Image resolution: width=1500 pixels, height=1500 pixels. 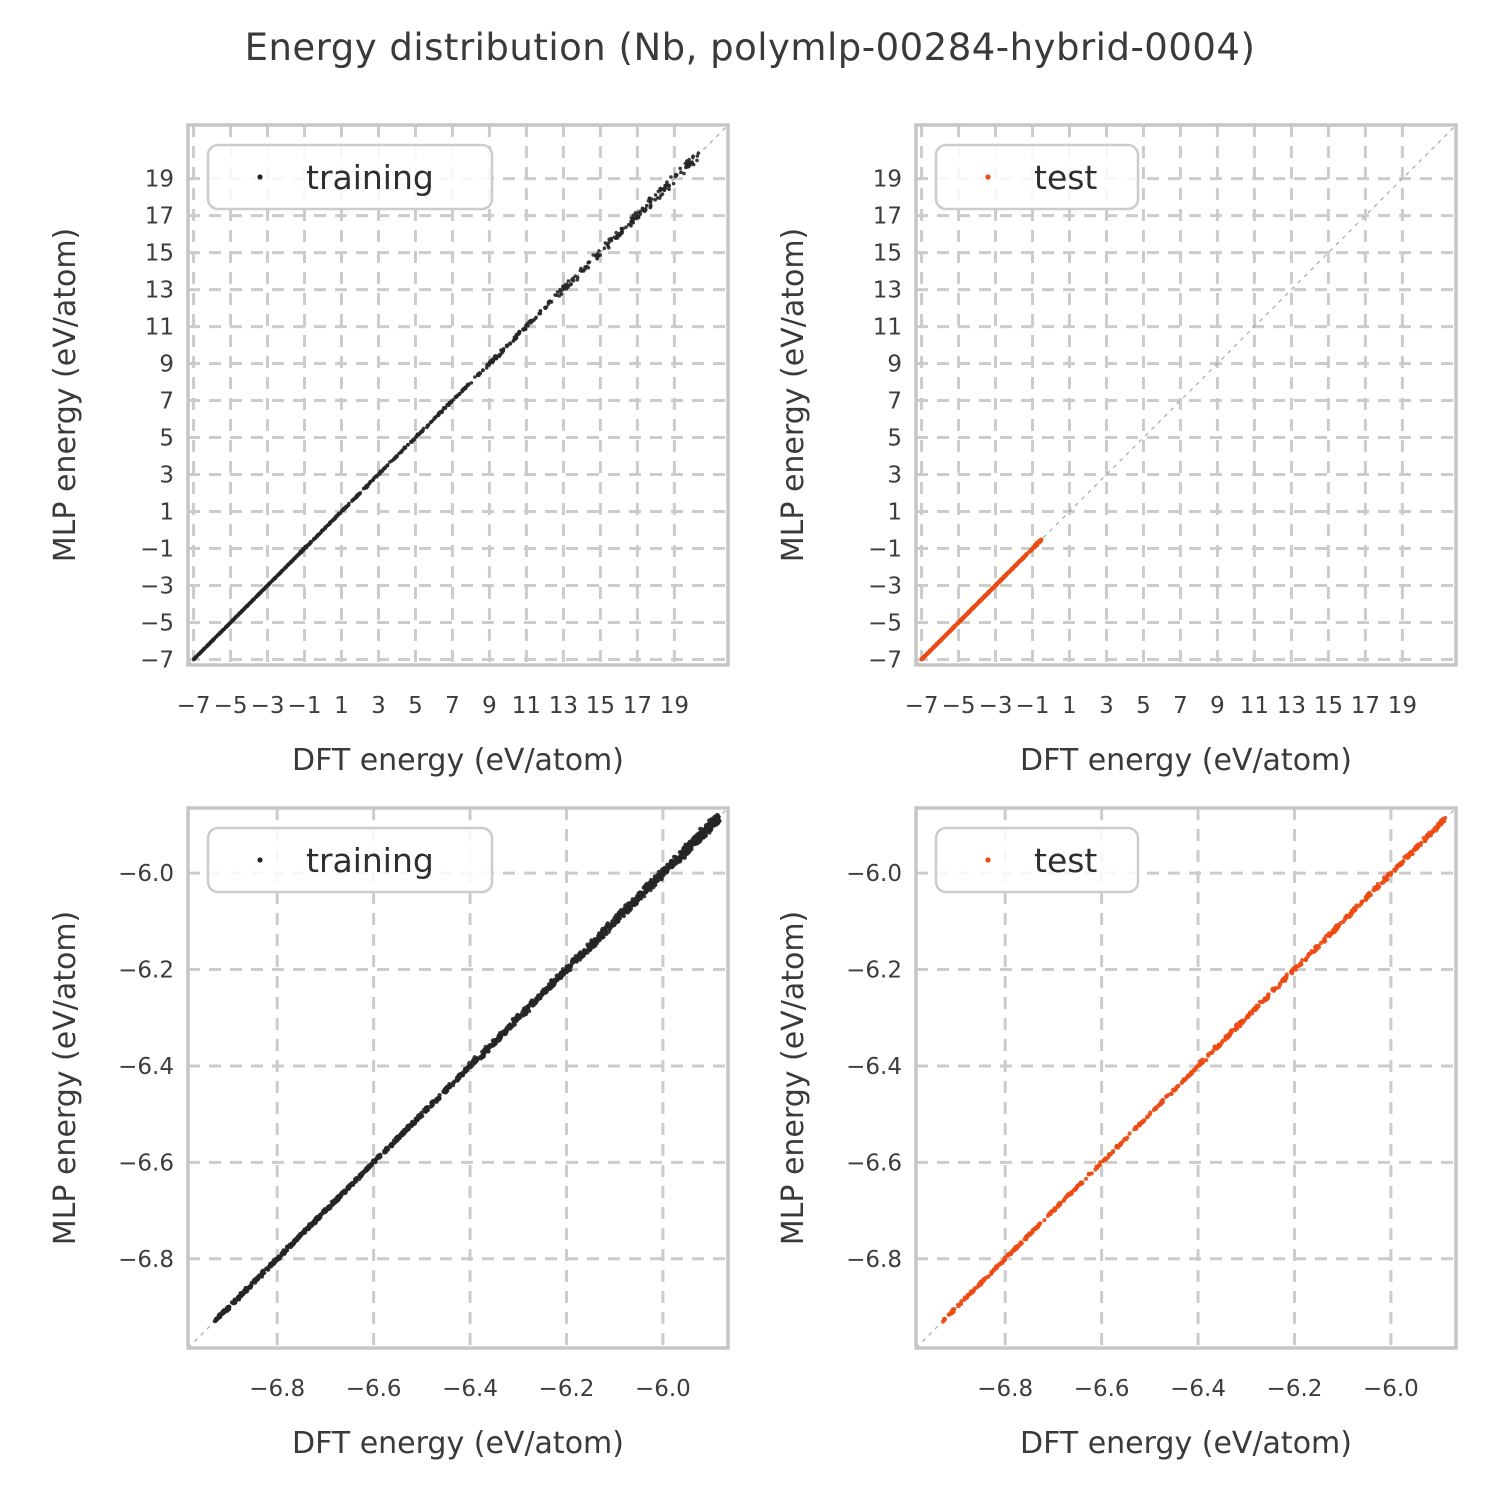 I want to click on y-tick-label: 11, so click(x=887, y=328).